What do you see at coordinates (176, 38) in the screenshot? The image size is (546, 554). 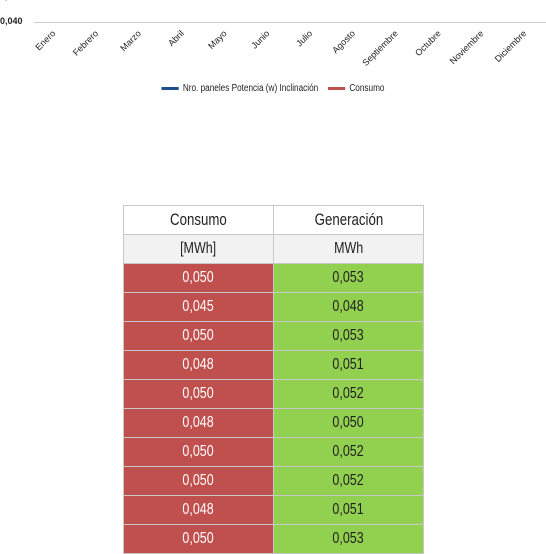 I see `x-tick-label: Abril` at bounding box center [176, 38].